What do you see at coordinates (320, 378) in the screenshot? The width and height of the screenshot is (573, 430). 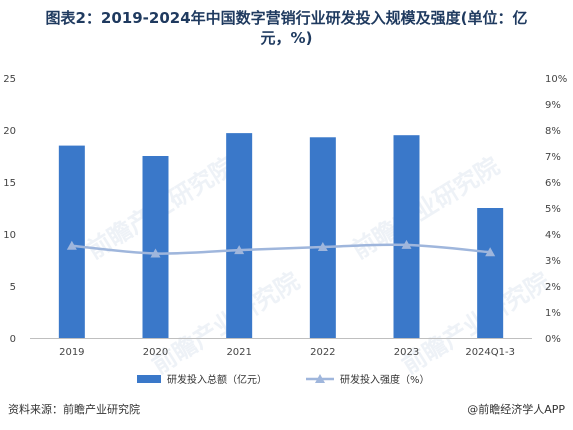 I see `legend-swatch-marker` at bounding box center [320, 378].